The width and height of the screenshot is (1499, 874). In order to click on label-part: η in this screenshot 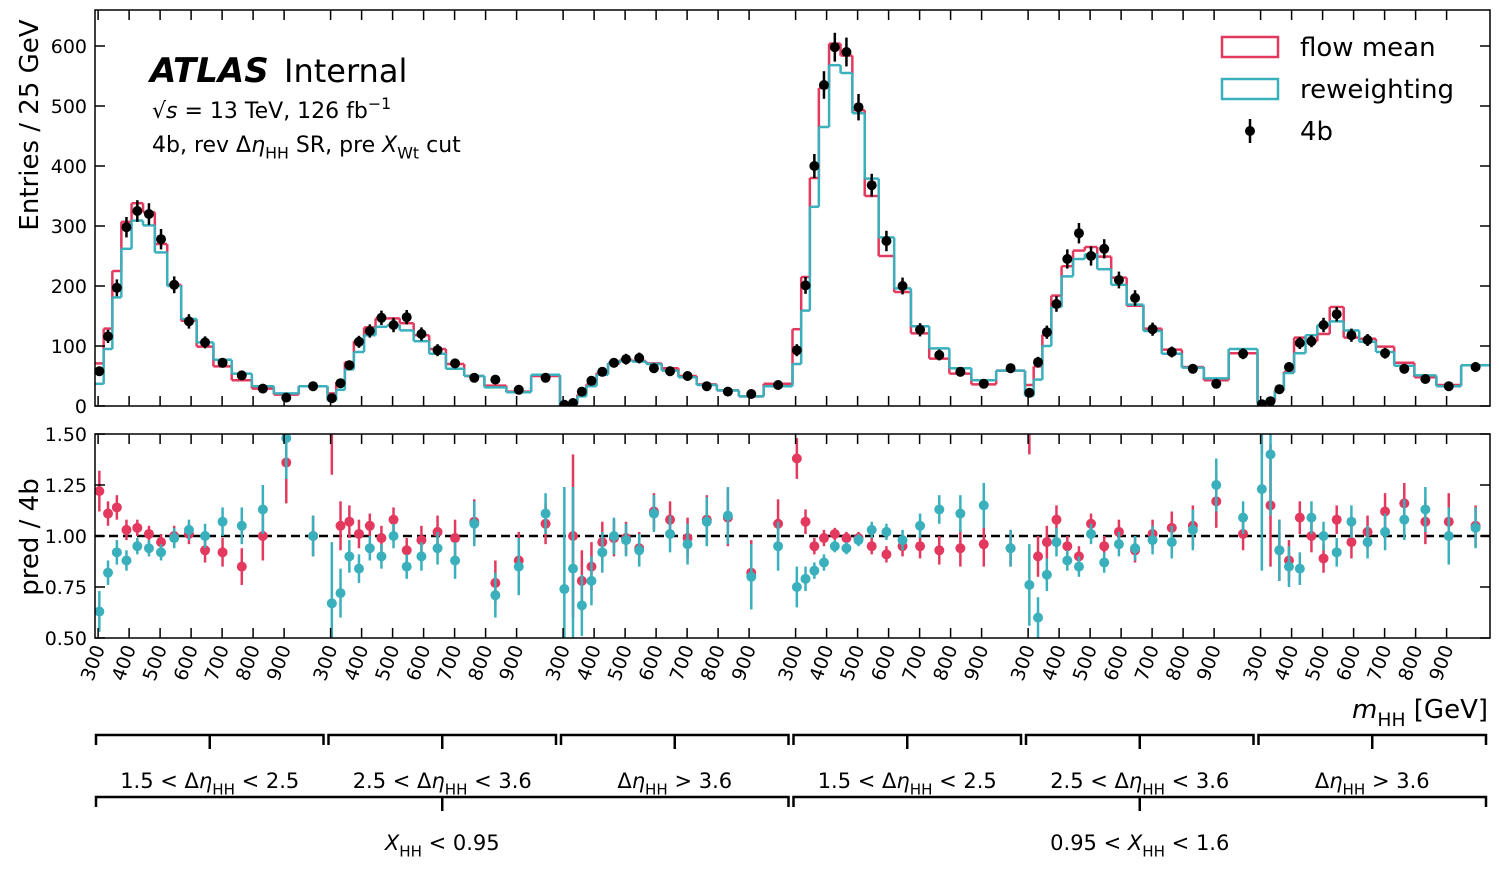, I will do `click(258, 145)`.